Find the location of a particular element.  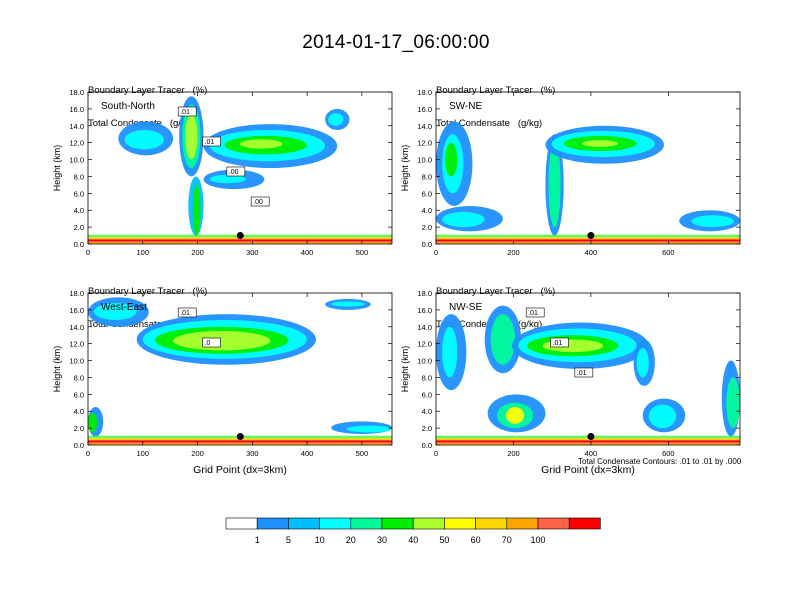

panel-label: West-East is located at coordinates (124, 307).